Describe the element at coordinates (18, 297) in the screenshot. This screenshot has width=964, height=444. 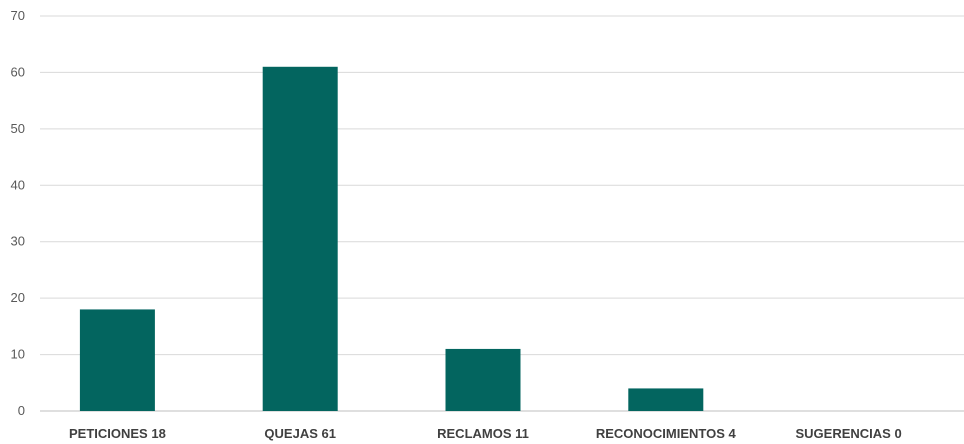
I see `y-tick-label-20: 20` at that location.